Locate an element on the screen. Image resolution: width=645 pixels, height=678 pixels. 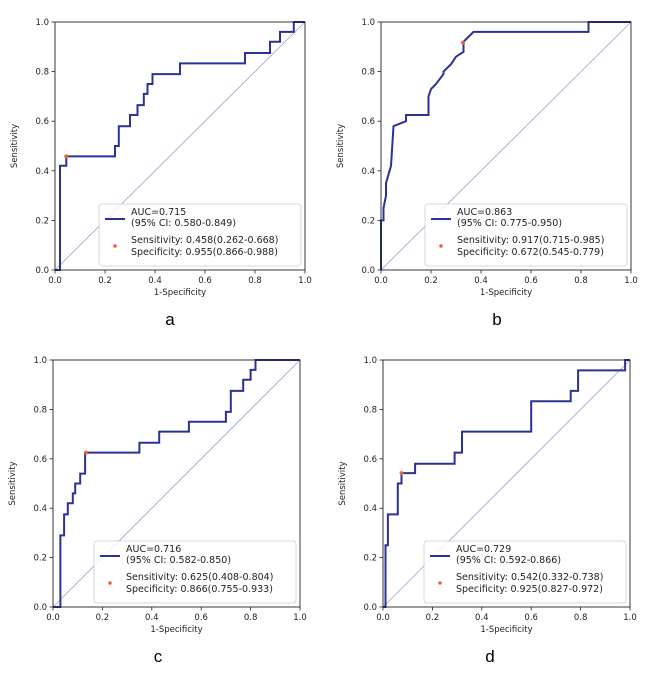
panel-label: b is located at coordinates (496, 319).